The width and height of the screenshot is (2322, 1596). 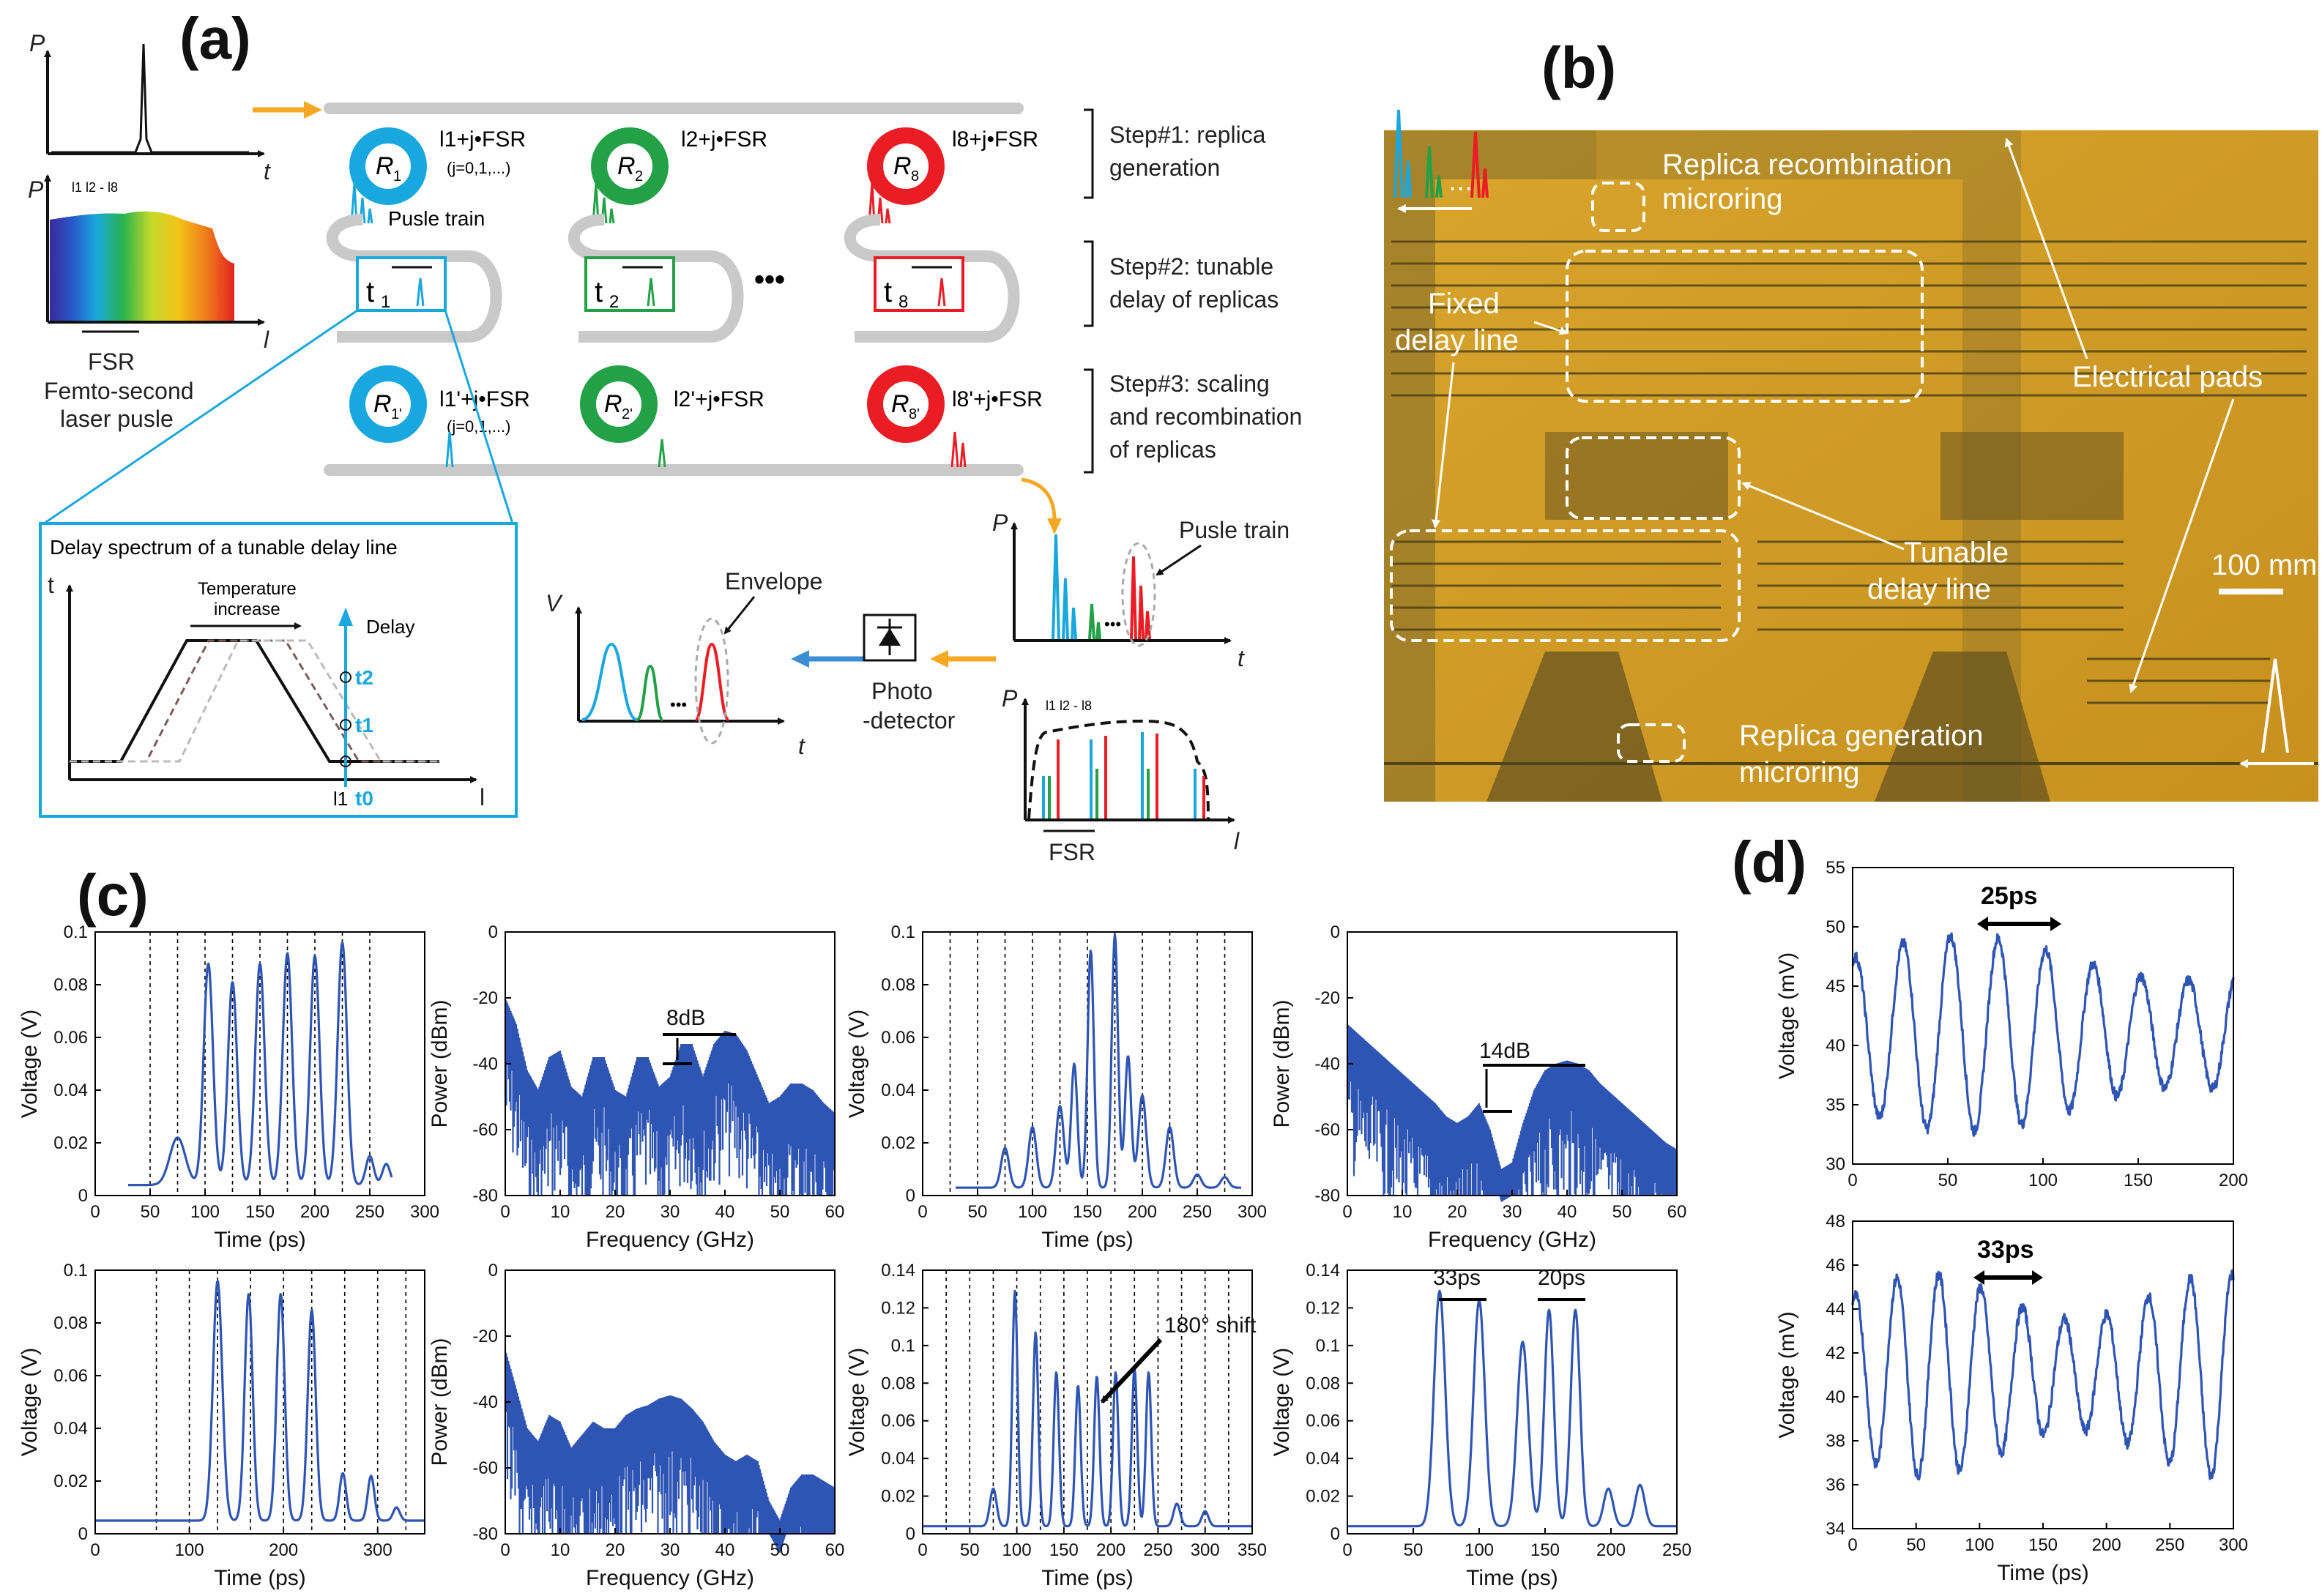 I want to click on t1-label: t1, so click(x=364, y=725).